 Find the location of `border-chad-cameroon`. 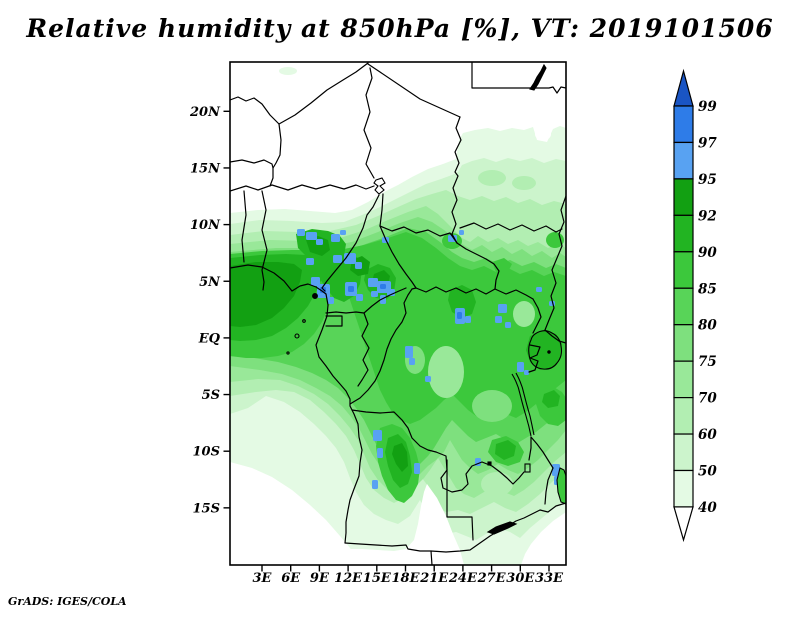

border-chad-cameroon is located at coordinates (381, 210).